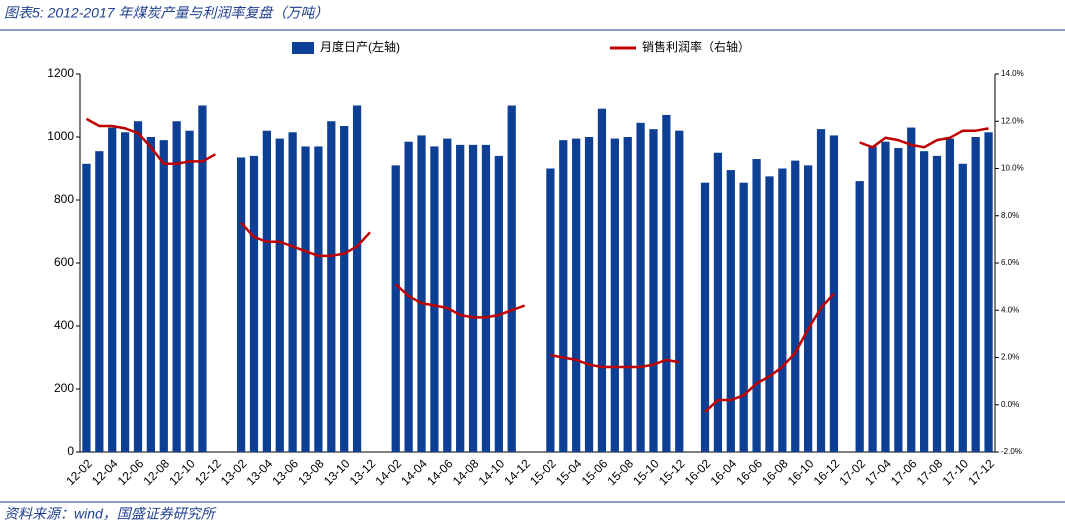 Image resolution: width=1065 pixels, height=532 pixels. What do you see at coordinates (956, 472) in the screenshot?
I see `x-tick-label: 17-10` at bounding box center [956, 472].